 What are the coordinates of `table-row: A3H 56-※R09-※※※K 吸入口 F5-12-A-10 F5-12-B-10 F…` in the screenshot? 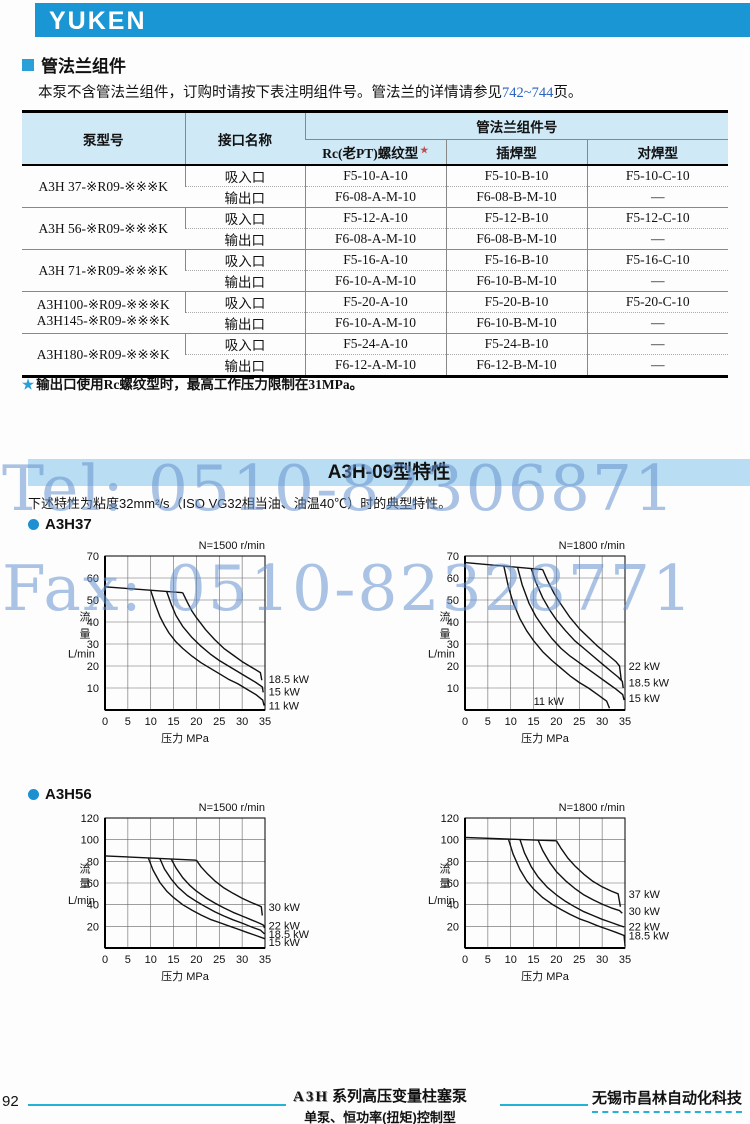 It's located at (375, 228).